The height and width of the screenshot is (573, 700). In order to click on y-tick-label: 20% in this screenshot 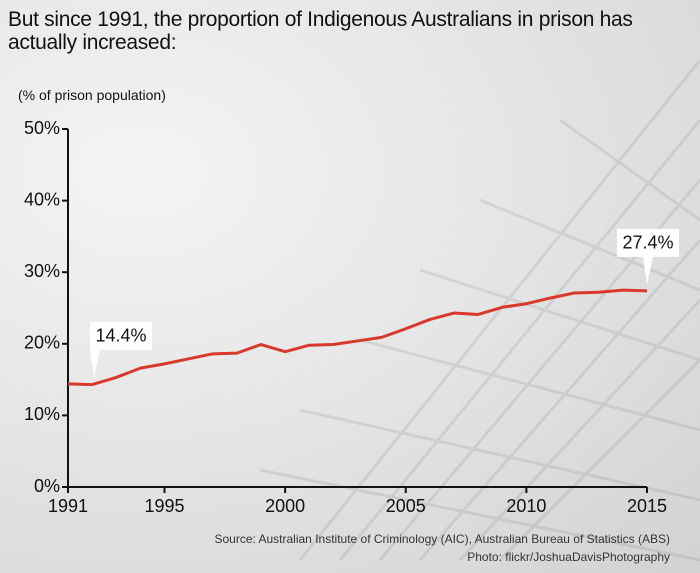, I will do `click(42, 343)`.